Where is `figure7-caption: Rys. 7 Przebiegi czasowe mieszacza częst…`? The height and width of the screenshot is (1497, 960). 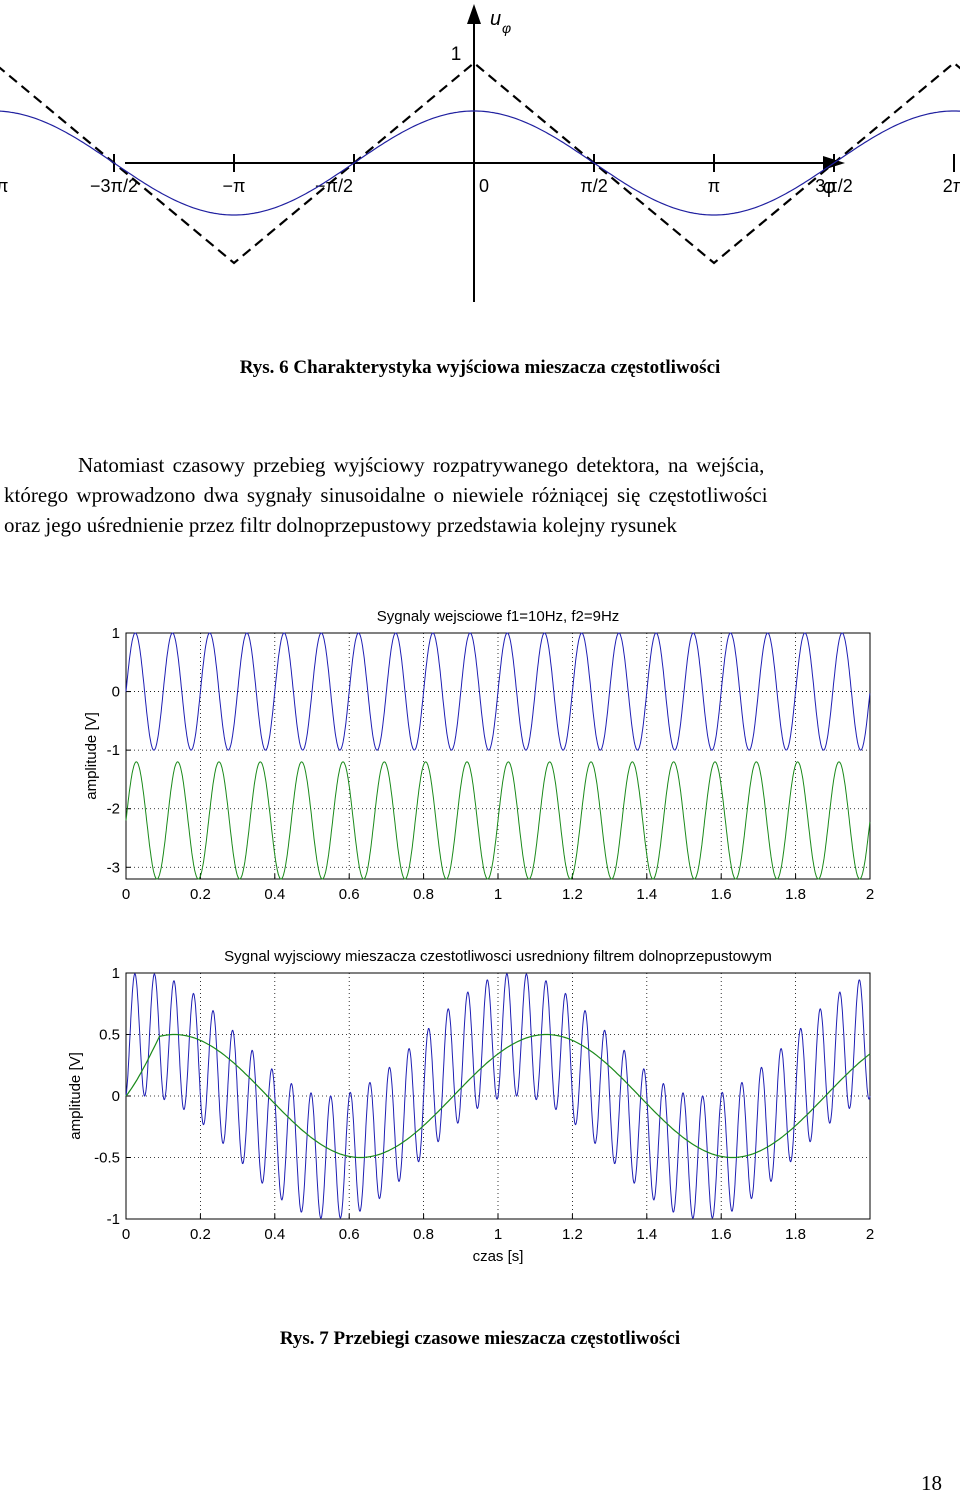 figure7-caption: Rys. 7 Przebiegi czasowe mieszacza częst… is located at coordinates (480, 1338).